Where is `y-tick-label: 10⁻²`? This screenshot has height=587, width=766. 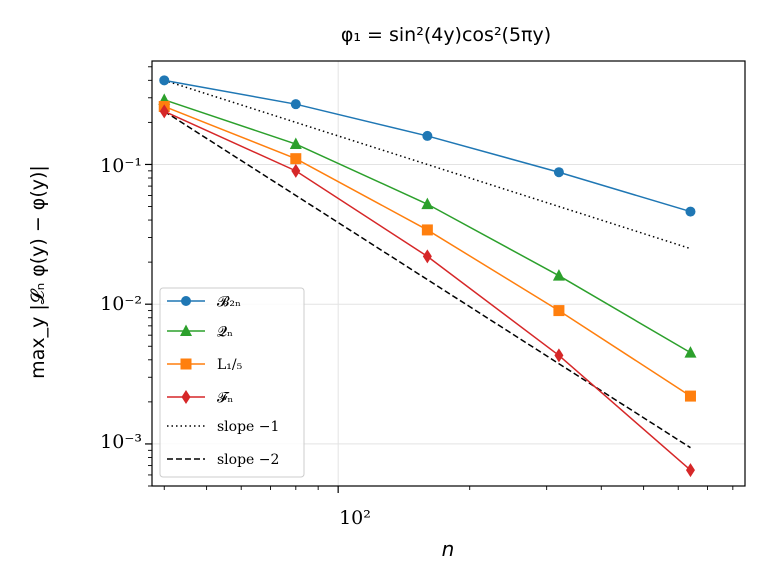 y-tick-label: 10⁻² is located at coordinates (121, 304).